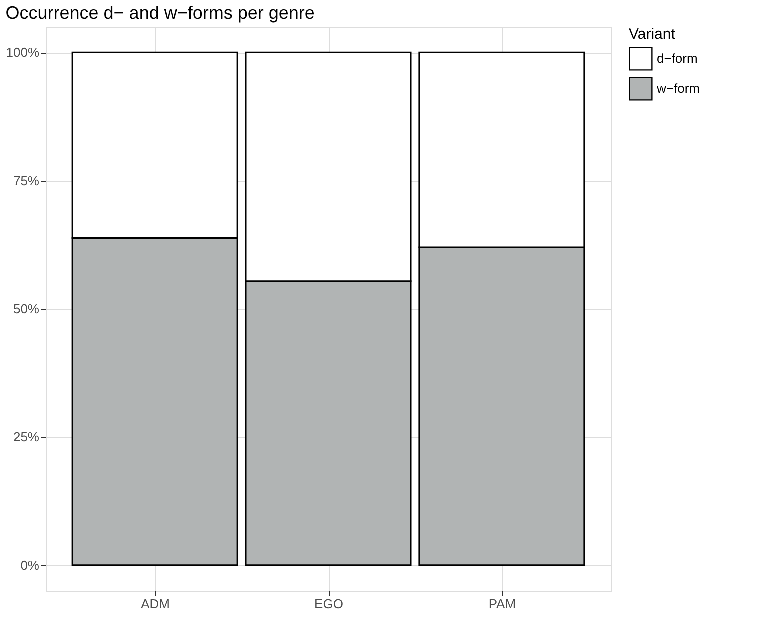  Describe the element at coordinates (26, 180) in the screenshot. I see `y-tick-label: 75%` at that location.